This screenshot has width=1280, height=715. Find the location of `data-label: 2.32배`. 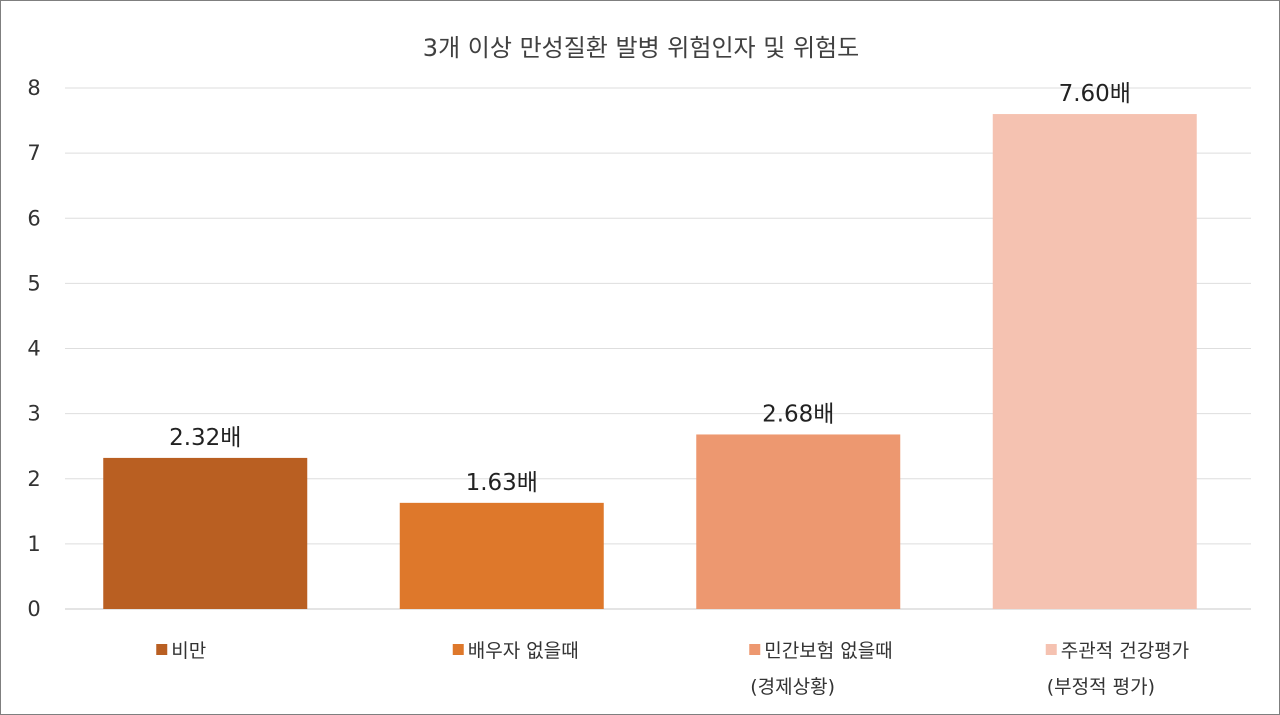

data-label: 2.32배 is located at coordinates (205, 438).